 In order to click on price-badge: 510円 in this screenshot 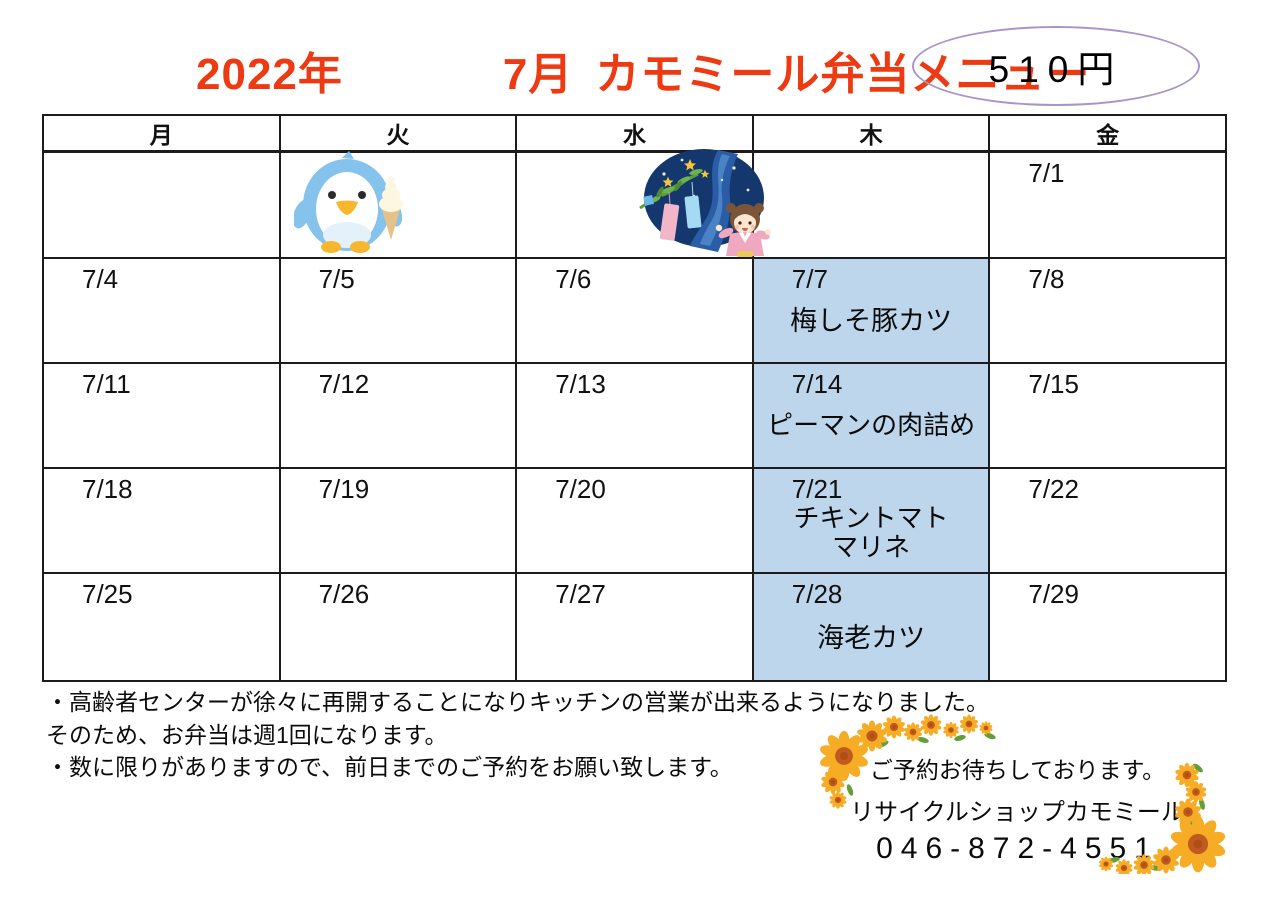, I will do `click(1056, 66)`.